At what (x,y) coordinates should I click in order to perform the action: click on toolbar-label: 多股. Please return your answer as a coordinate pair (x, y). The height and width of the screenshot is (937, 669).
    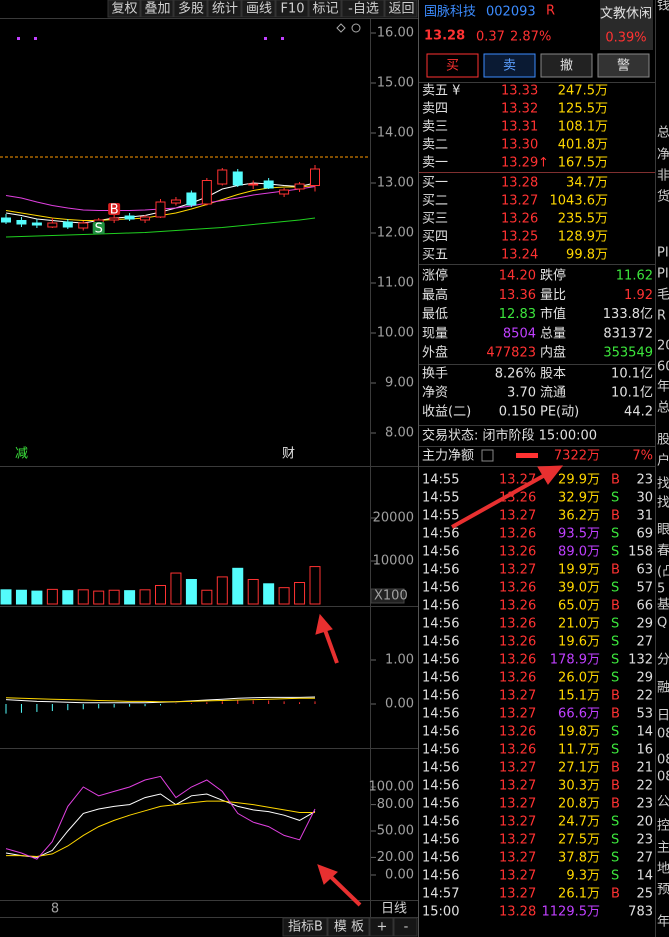
    Looking at the image, I should click on (191, 9).